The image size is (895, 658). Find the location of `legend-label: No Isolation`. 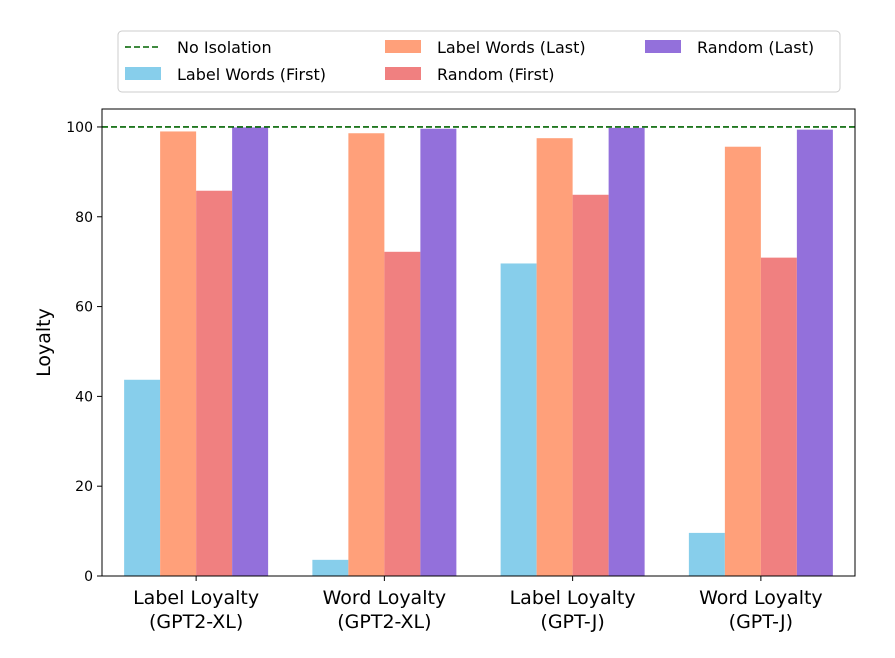

legend-label: No Isolation is located at coordinates (224, 47).